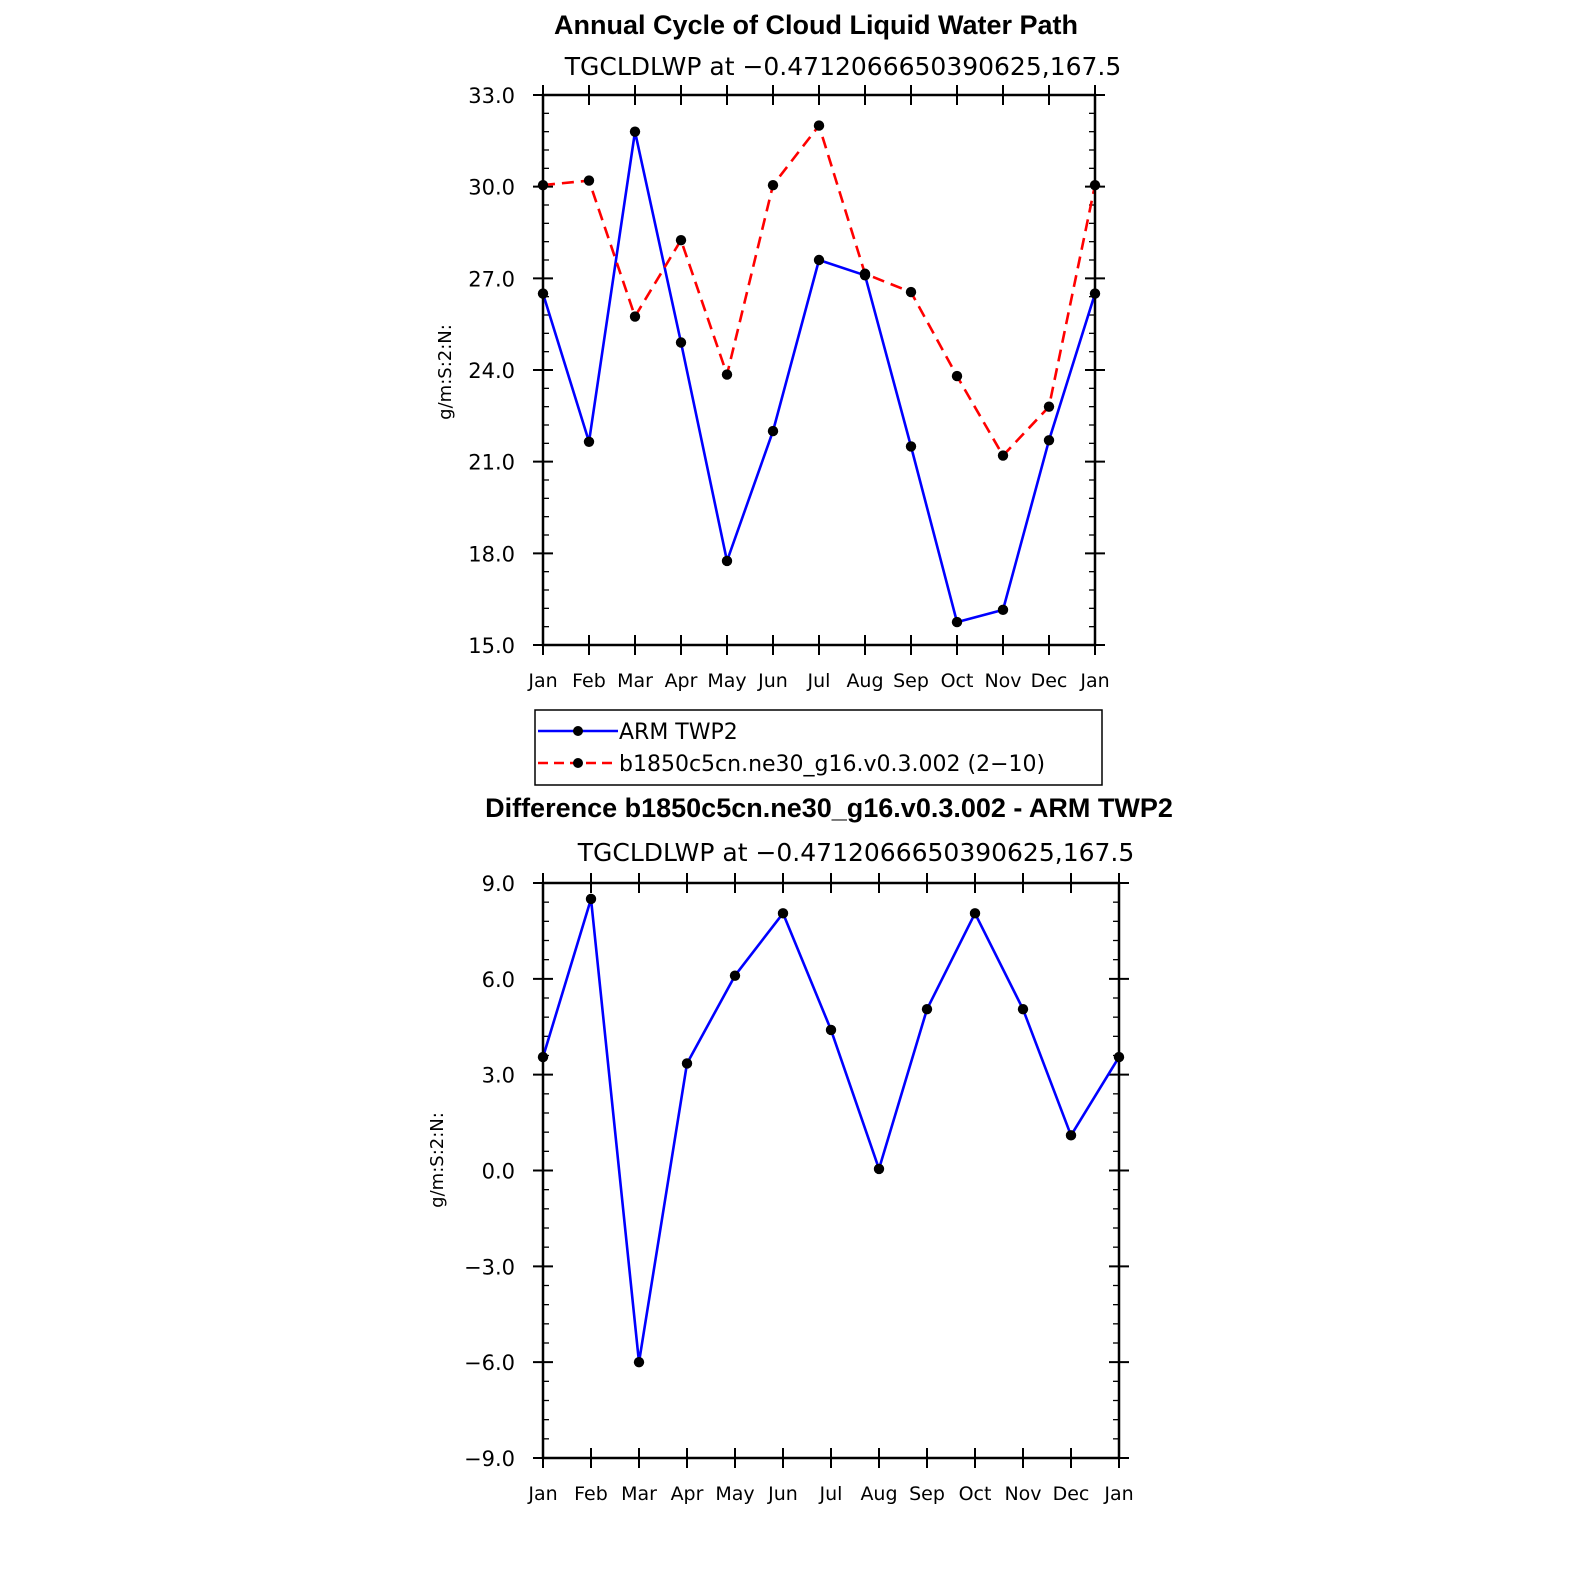 The height and width of the screenshot is (1574, 1574). What do you see at coordinates (489, 1363) in the screenshot?
I see `bottom-y-tick-label: −6.0` at bounding box center [489, 1363].